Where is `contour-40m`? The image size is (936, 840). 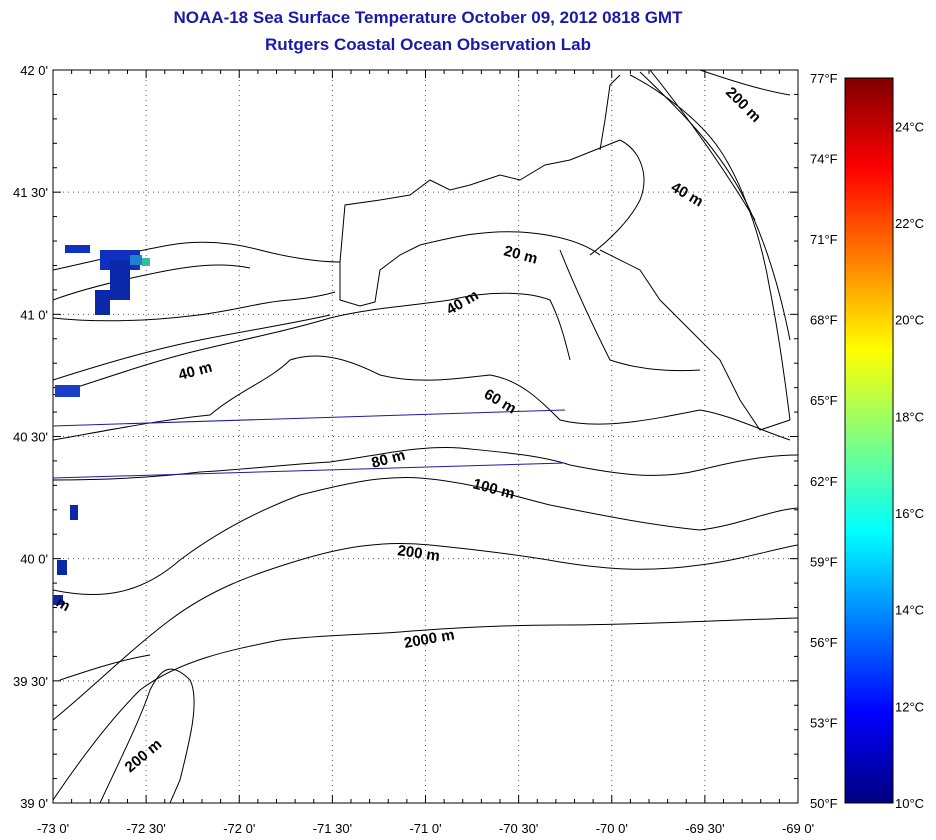 contour-40m is located at coordinates (312, 344).